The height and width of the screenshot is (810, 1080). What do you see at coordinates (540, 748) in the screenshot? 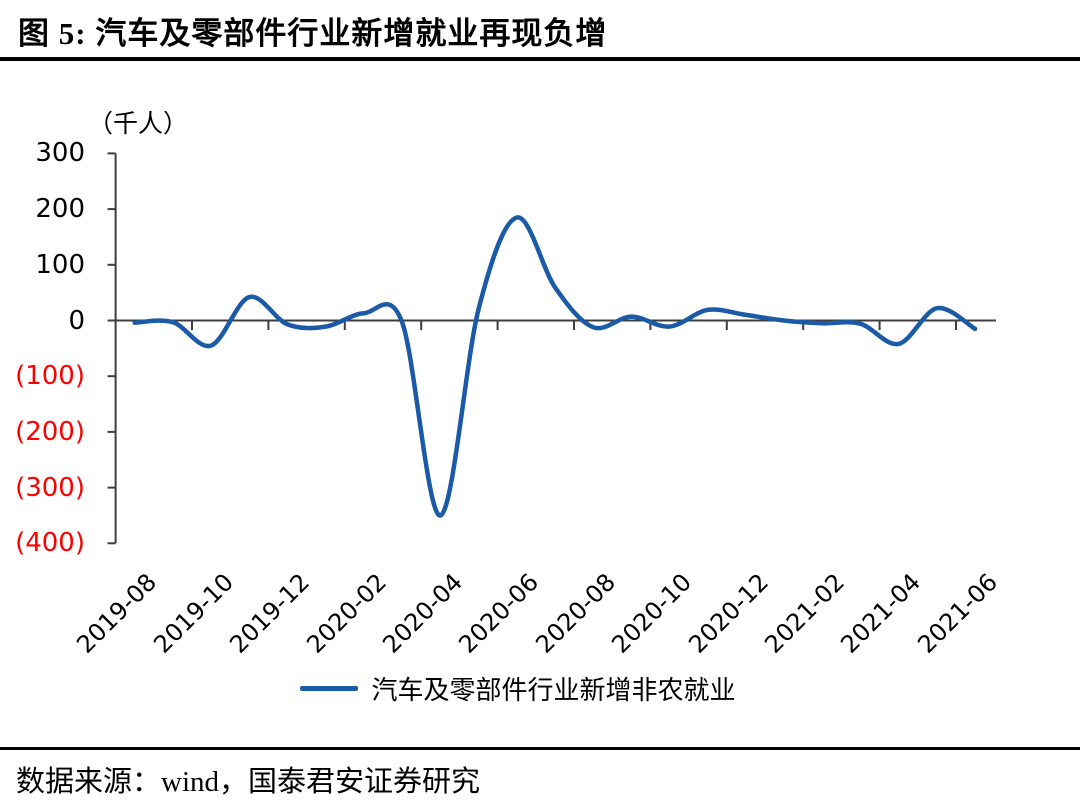
I see `footer-divider-rule` at bounding box center [540, 748].